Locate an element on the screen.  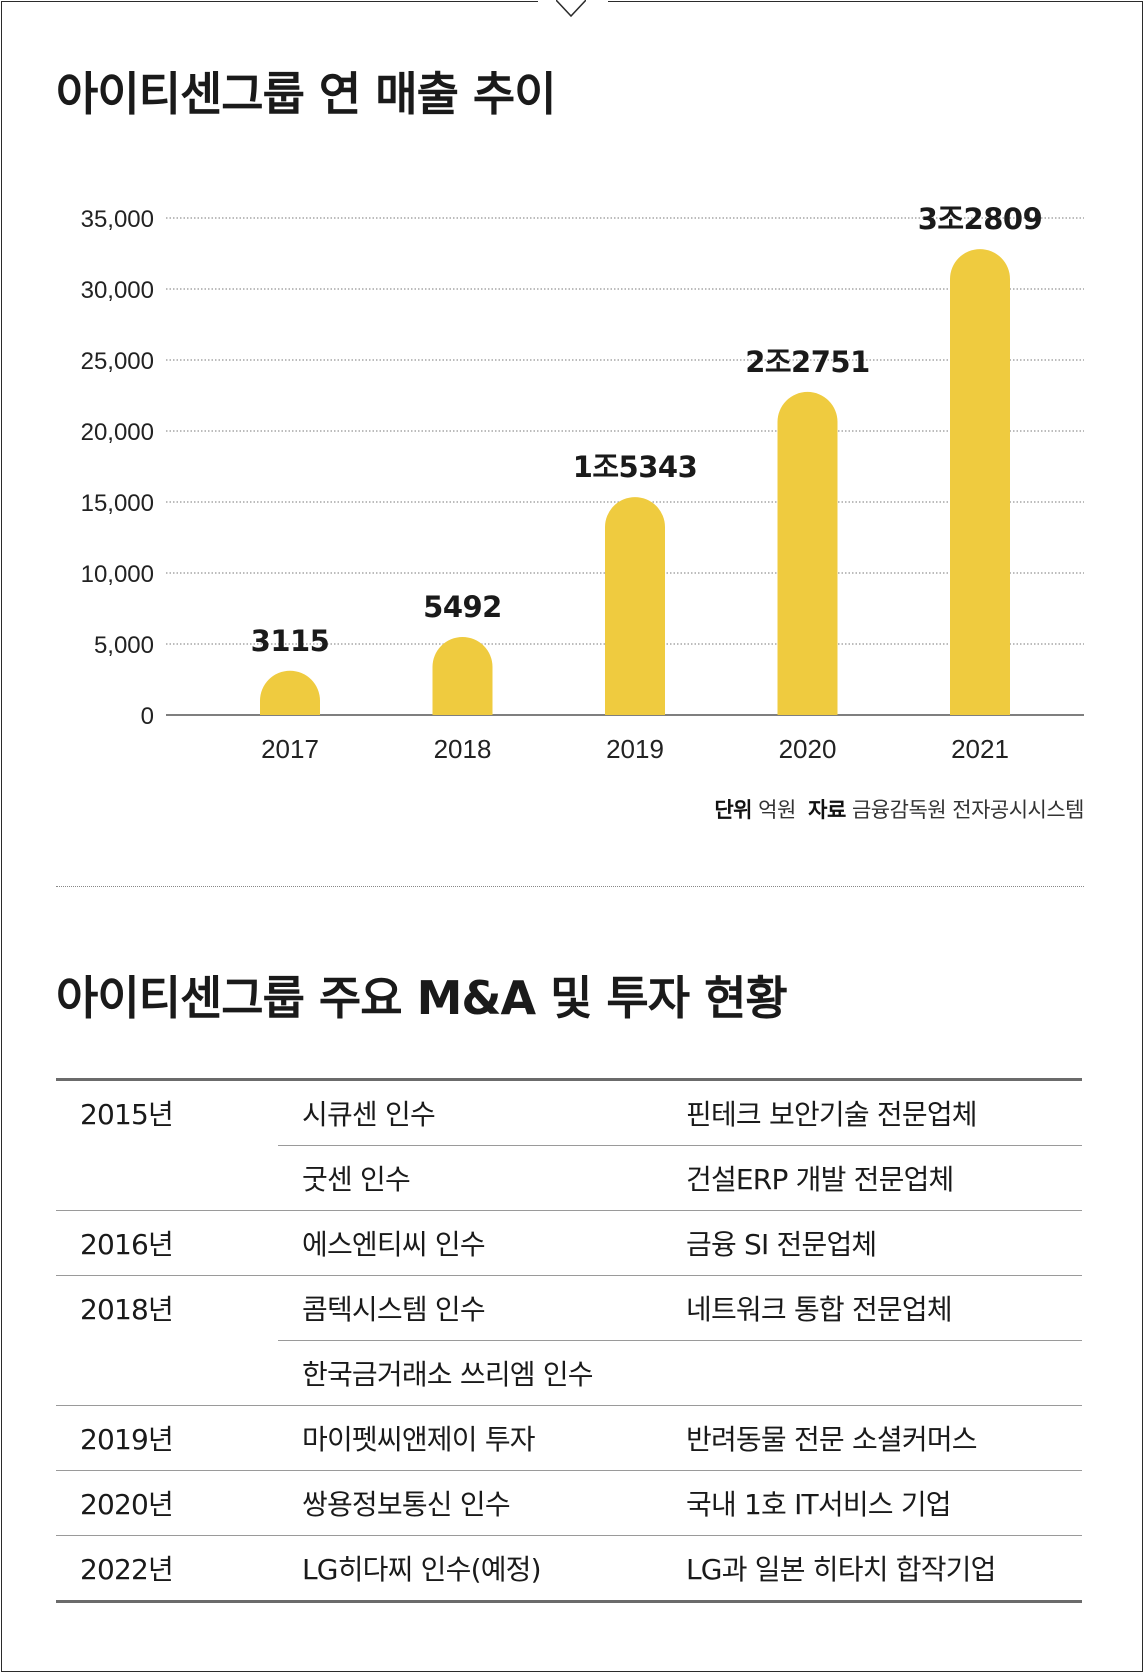
year-cell: 2016년 is located at coordinates (167, 1243).